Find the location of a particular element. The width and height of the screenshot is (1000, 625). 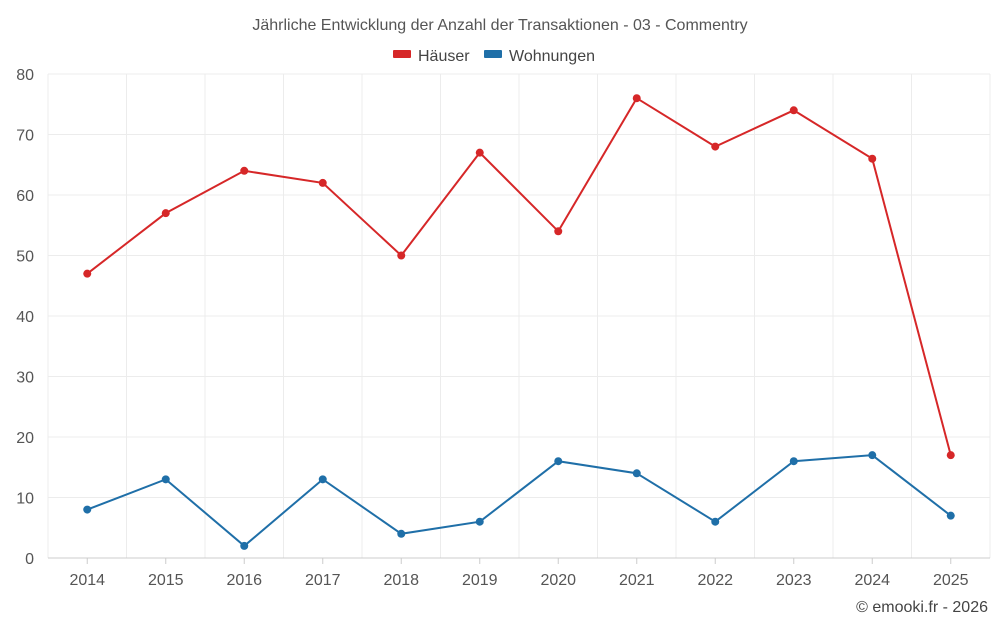

series-line-wohnungen is located at coordinates (519, 501).